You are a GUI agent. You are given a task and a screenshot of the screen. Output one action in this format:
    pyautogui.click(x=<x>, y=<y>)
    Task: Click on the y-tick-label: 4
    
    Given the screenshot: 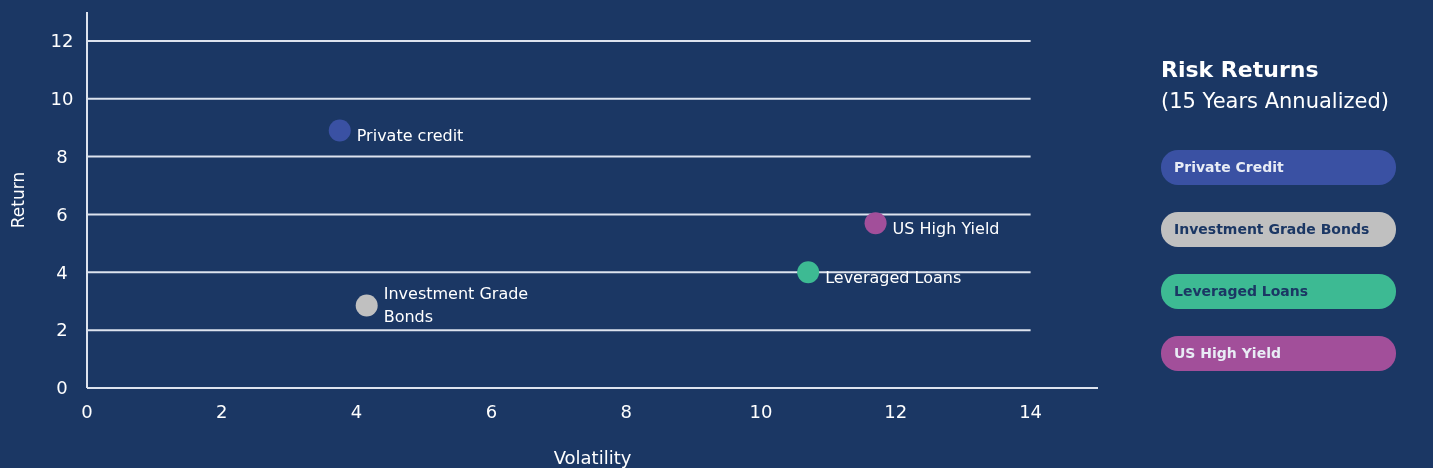 What is the action you would take?
    pyautogui.click(x=62, y=272)
    